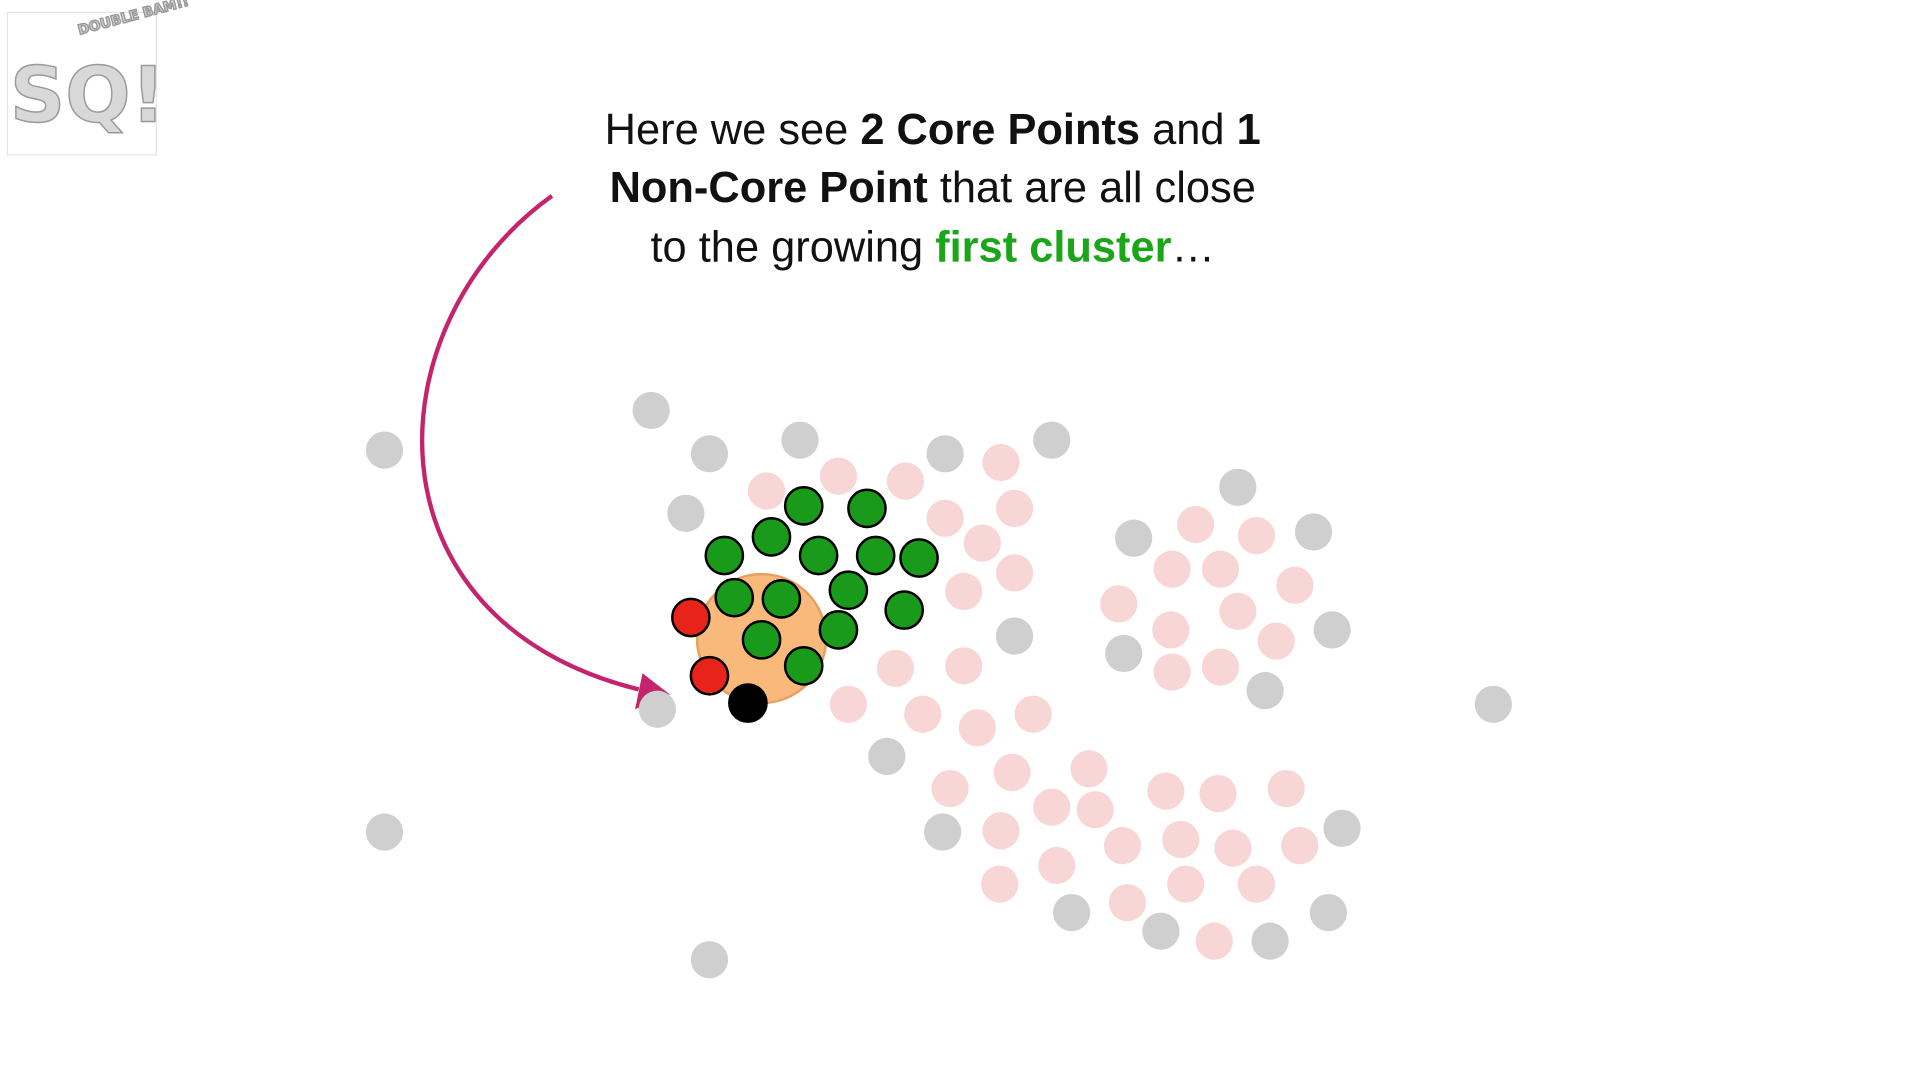  I want to click on caption-line: Here we see 2 Core Points and 1, so click(933, 130).